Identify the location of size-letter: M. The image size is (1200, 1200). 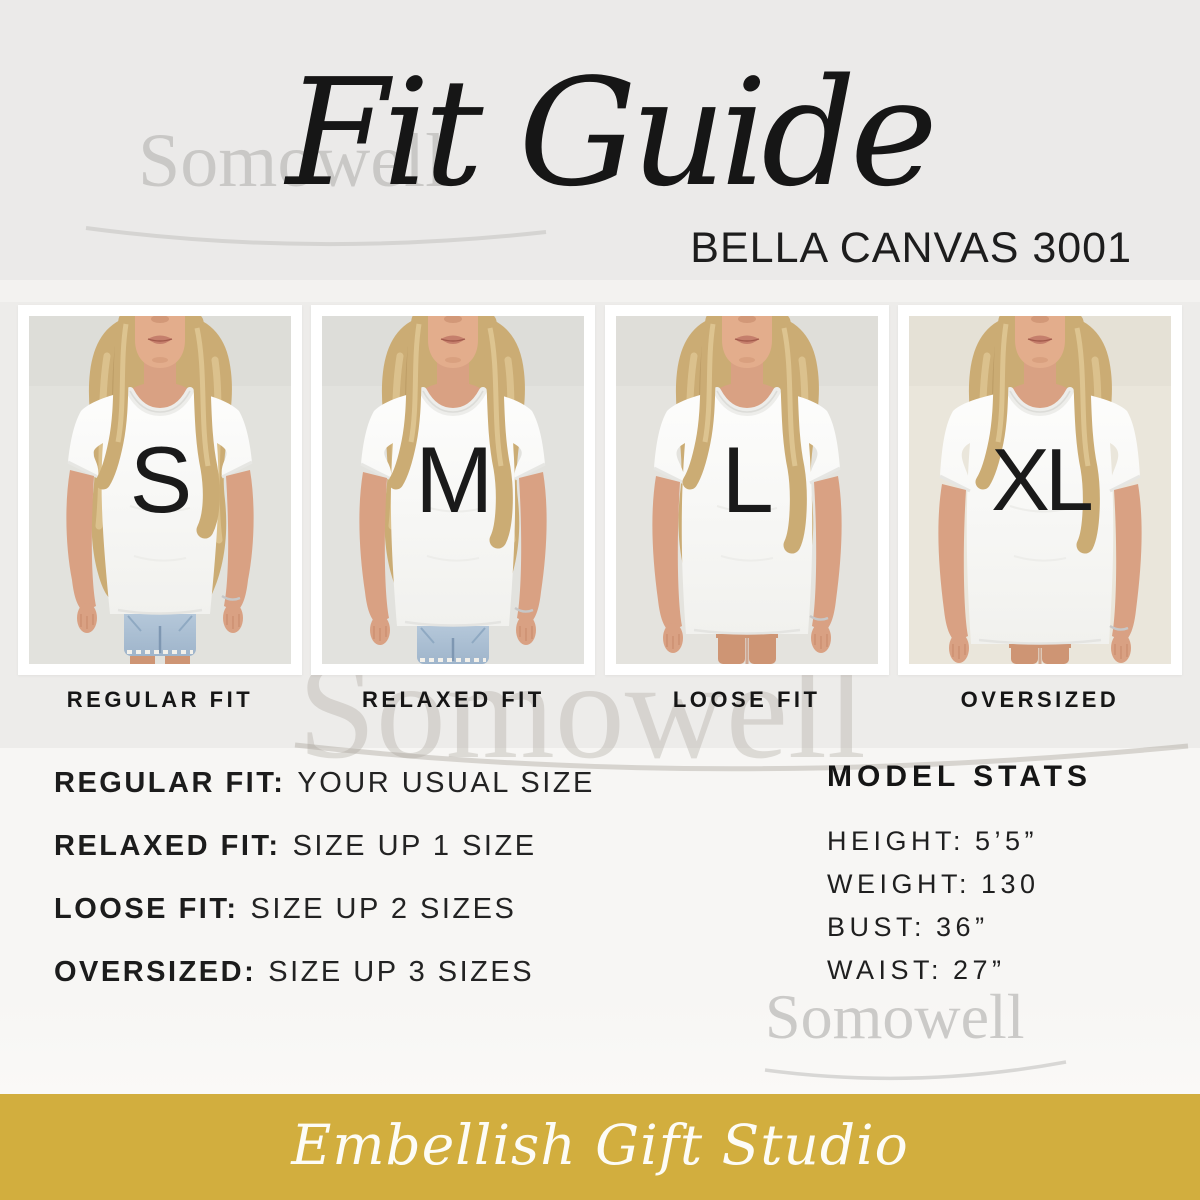
(454, 479).